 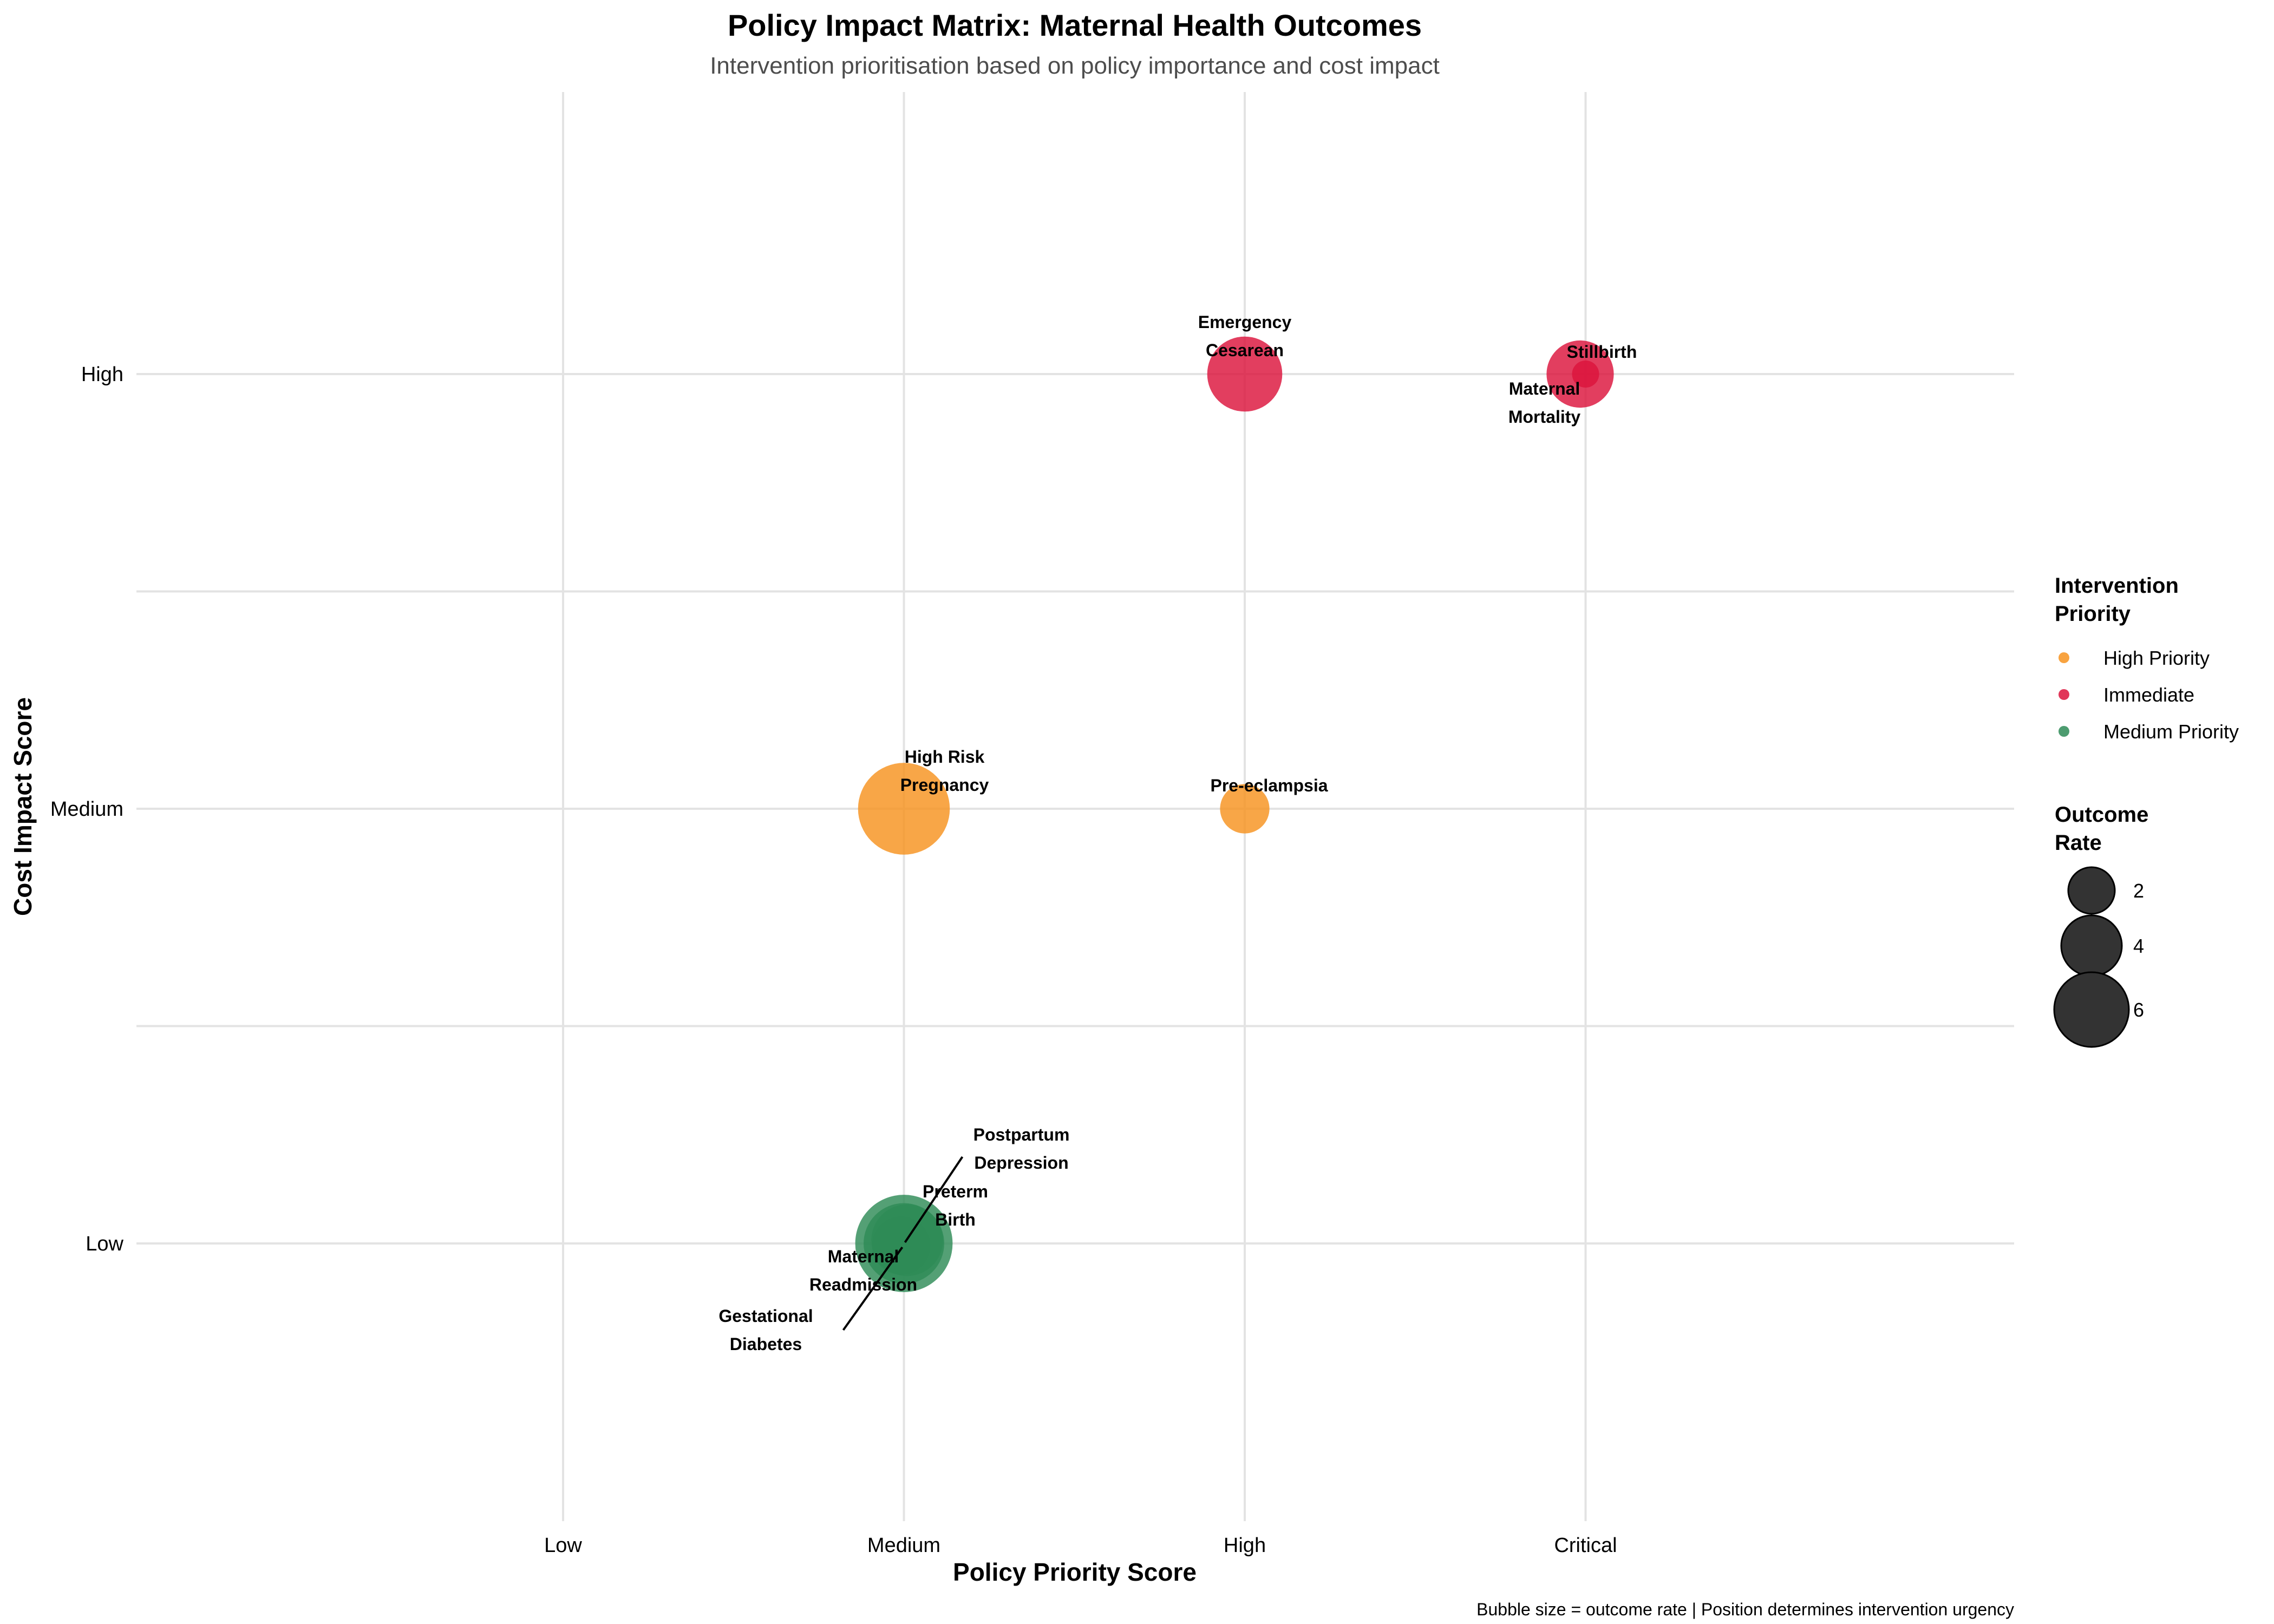 I want to click on bubble-gestational-diabetes, so click(x=904, y=1243).